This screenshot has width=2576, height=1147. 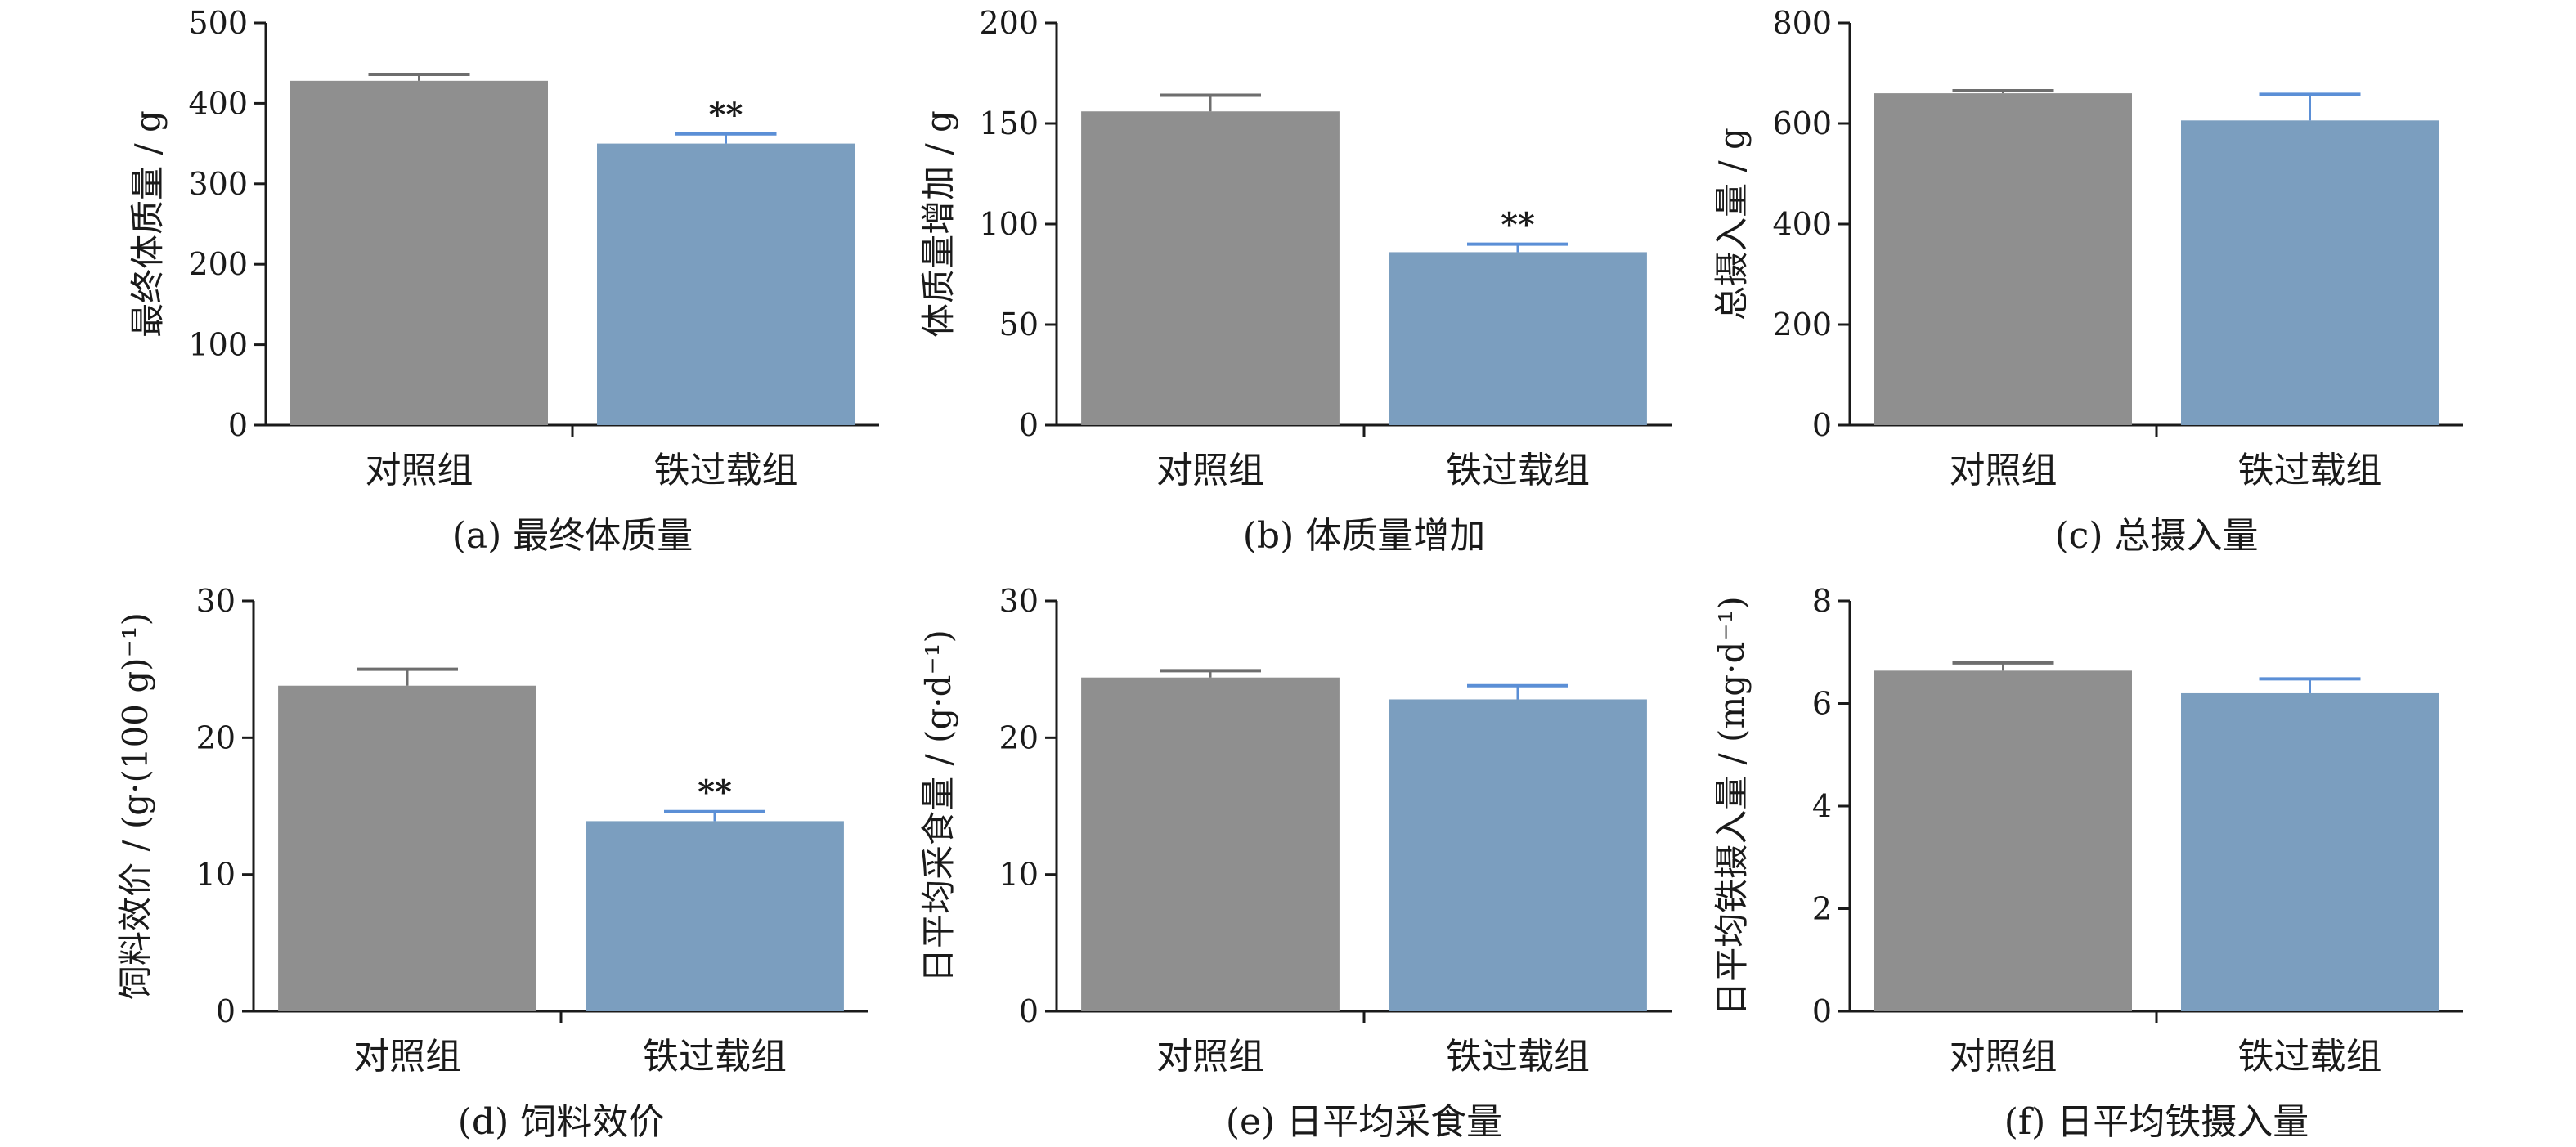 I want to click on chart-panel-b: 0 50 100 150 200 对照组 ** 铁过载组 体质量增加 / g (b) 体质量增加, so click(x=1295, y=281).